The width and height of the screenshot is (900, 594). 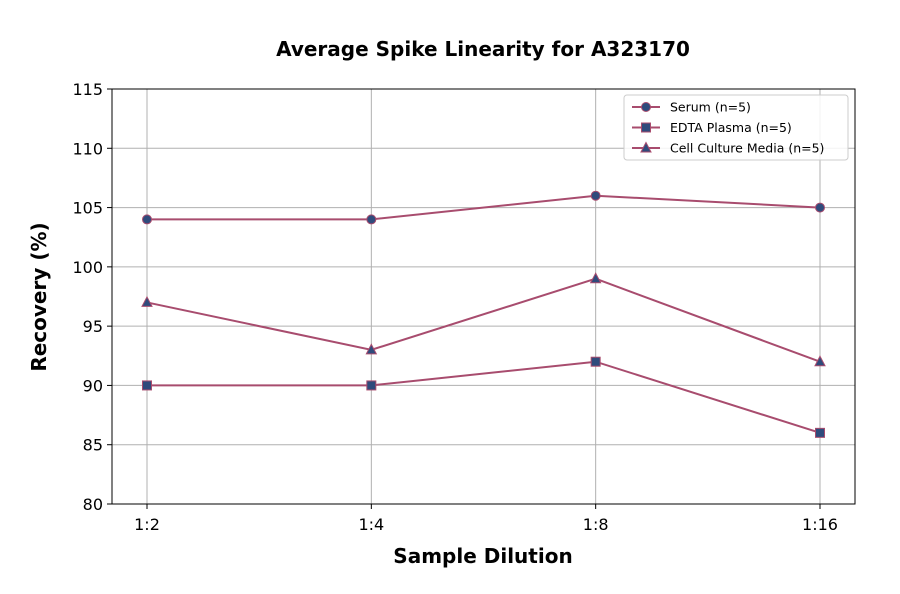 What do you see at coordinates (92, 297) in the screenshot?
I see `y-axis: 80 85 90 95 100 105 110 115` at bounding box center [92, 297].